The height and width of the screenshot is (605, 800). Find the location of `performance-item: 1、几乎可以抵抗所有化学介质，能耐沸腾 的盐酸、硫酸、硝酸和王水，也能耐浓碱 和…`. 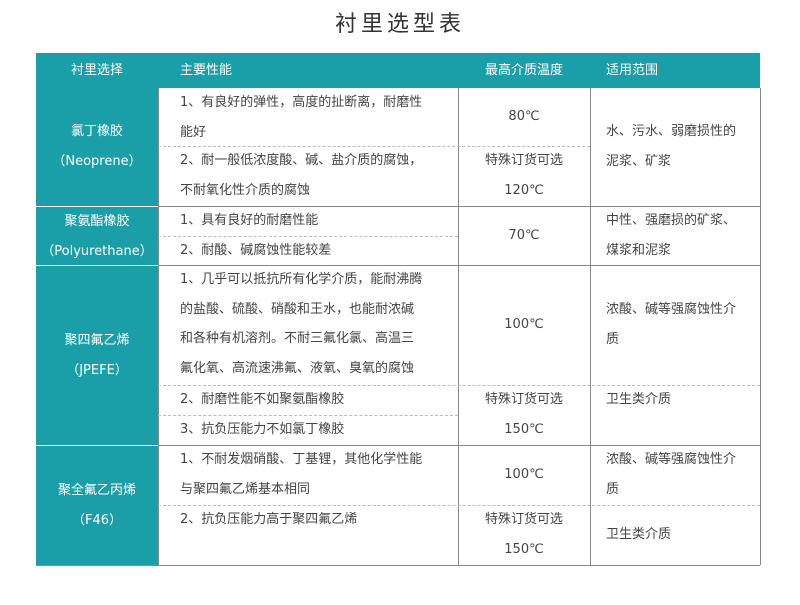

performance-item: 1、几乎可以抵抗所有化学介质，能耐沸腾 的盐酸、硫酸、硝酸和王水，也能耐浓碱 和… is located at coordinates (301, 324).